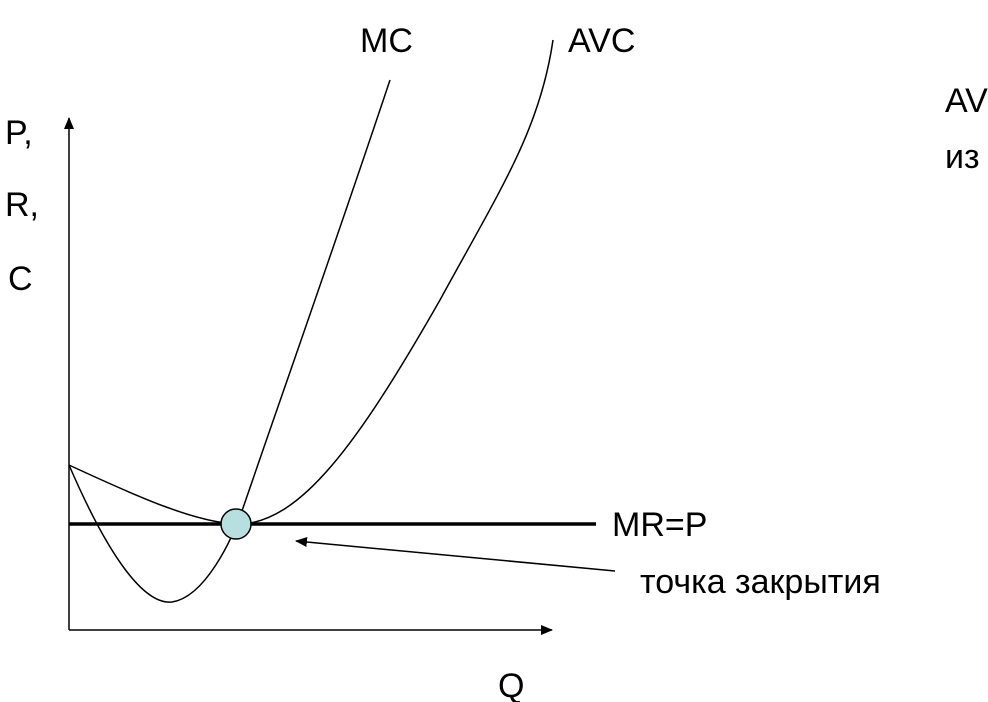 The height and width of the screenshot is (702, 988). Describe the element at coordinates (966, 101) in the screenshot. I see `side-text-line1: AV` at that location.